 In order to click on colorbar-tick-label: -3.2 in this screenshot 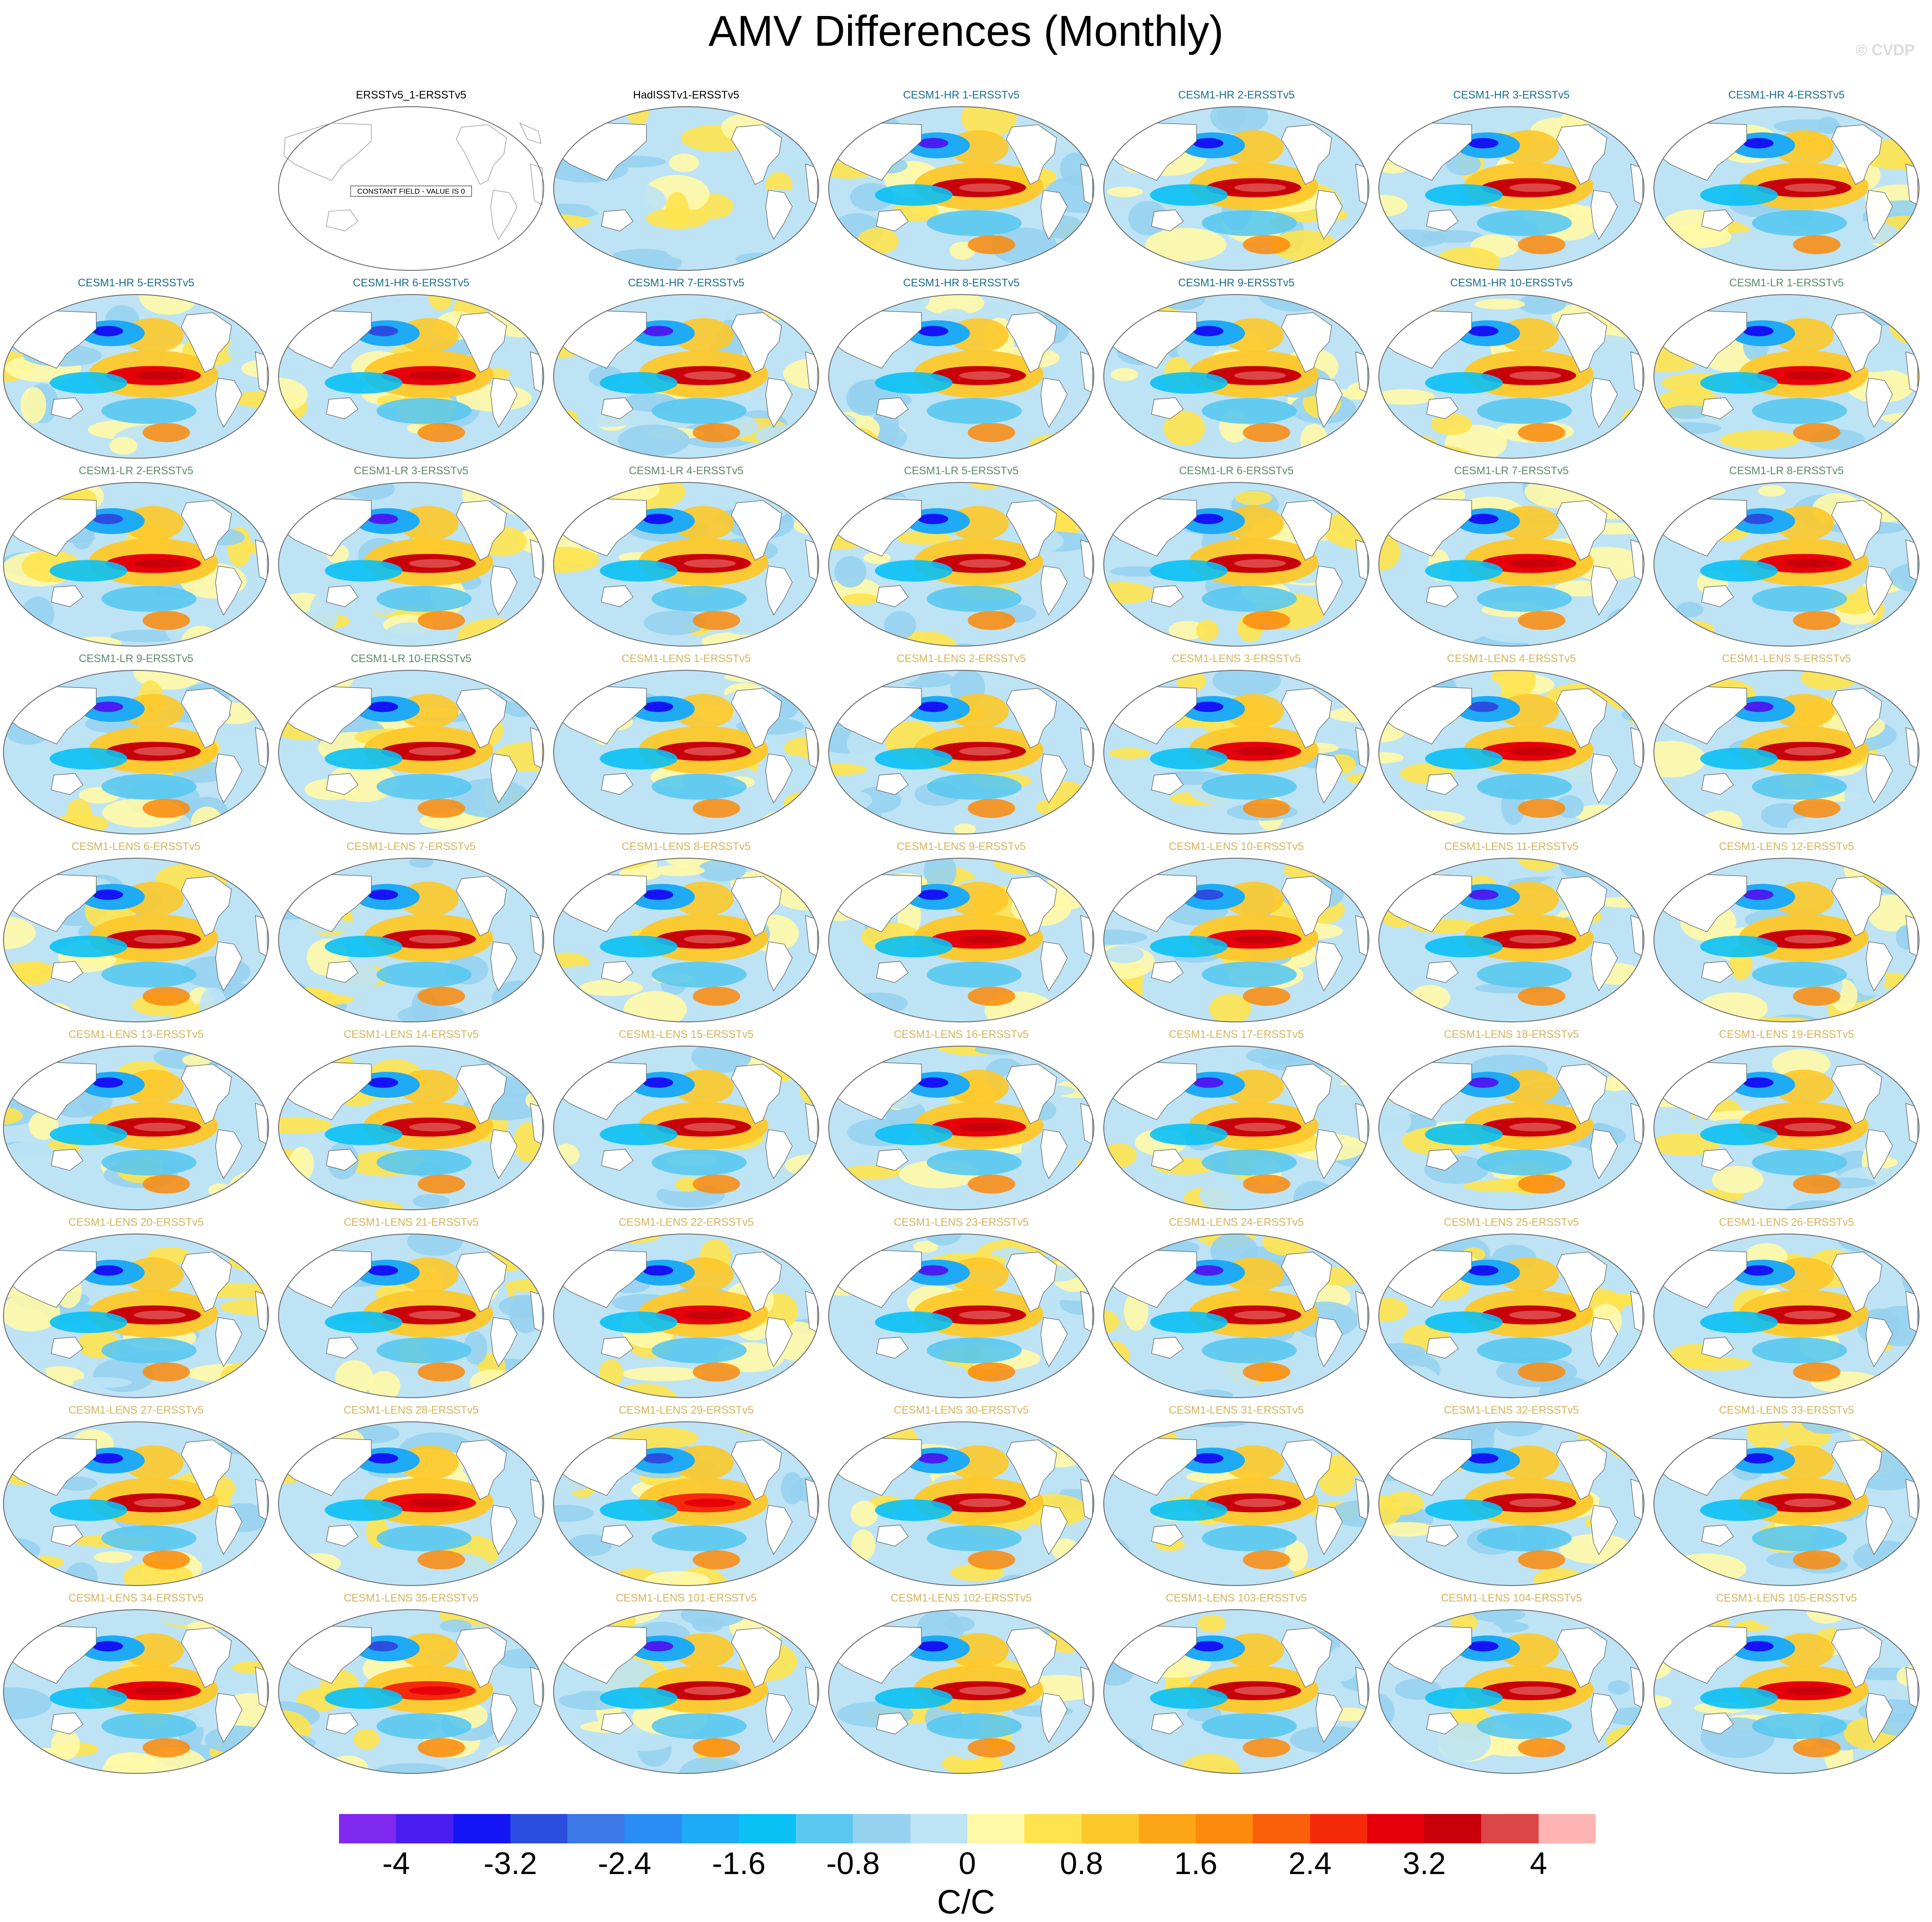, I will do `click(510, 1864)`.